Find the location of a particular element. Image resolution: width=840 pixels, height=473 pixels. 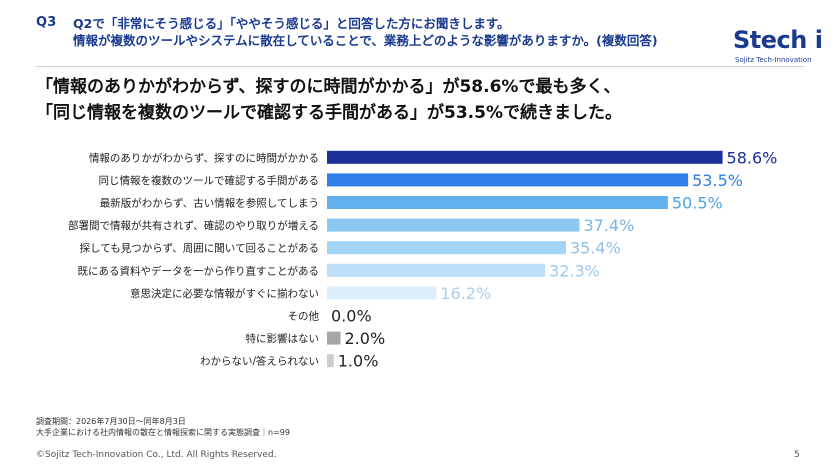

value-label: 35.4% is located at coordinates (595, 248).